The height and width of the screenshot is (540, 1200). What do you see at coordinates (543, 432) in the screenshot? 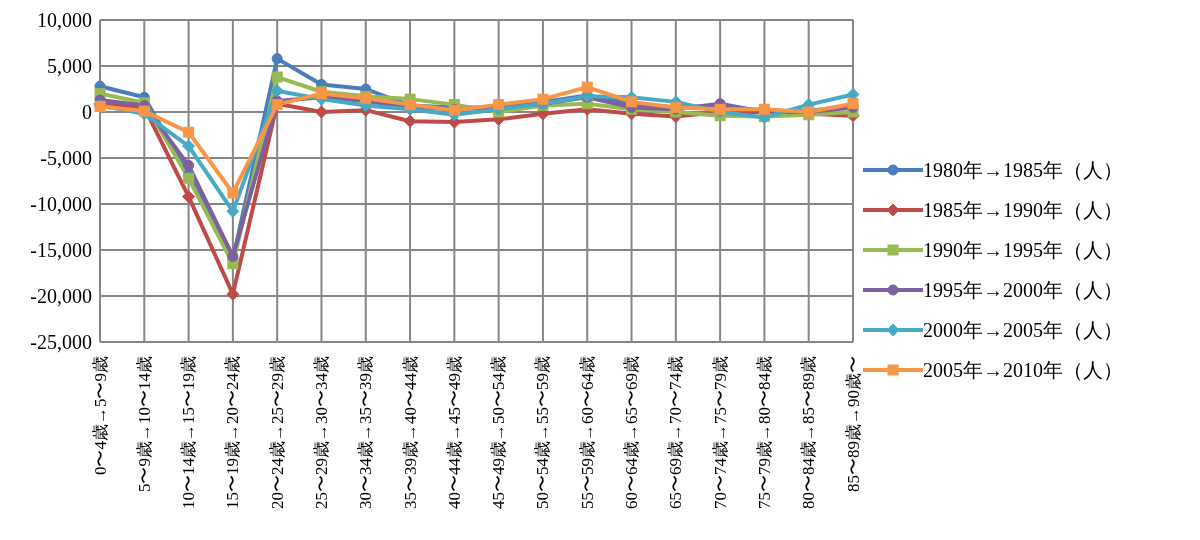
I see `x-tick-label: 50〜54歳→55〜59歳` at bounding box center [543, 432].